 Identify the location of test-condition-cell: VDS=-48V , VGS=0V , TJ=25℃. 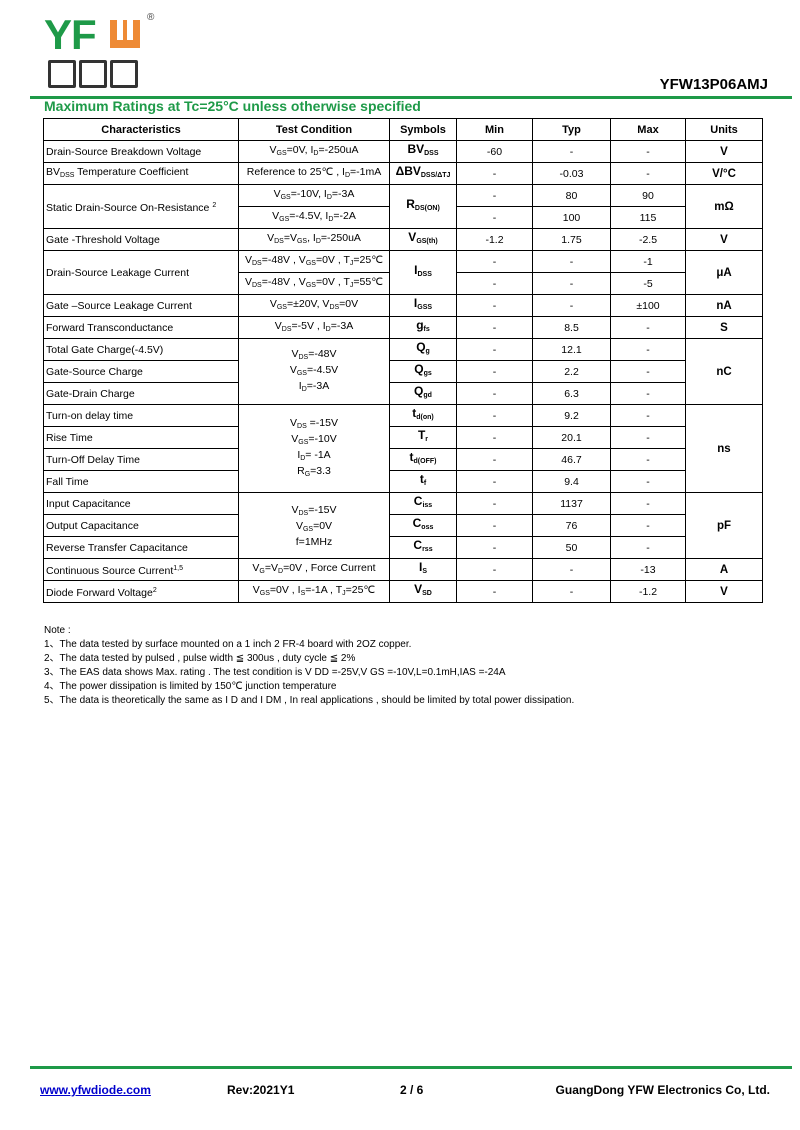
(314, 261).